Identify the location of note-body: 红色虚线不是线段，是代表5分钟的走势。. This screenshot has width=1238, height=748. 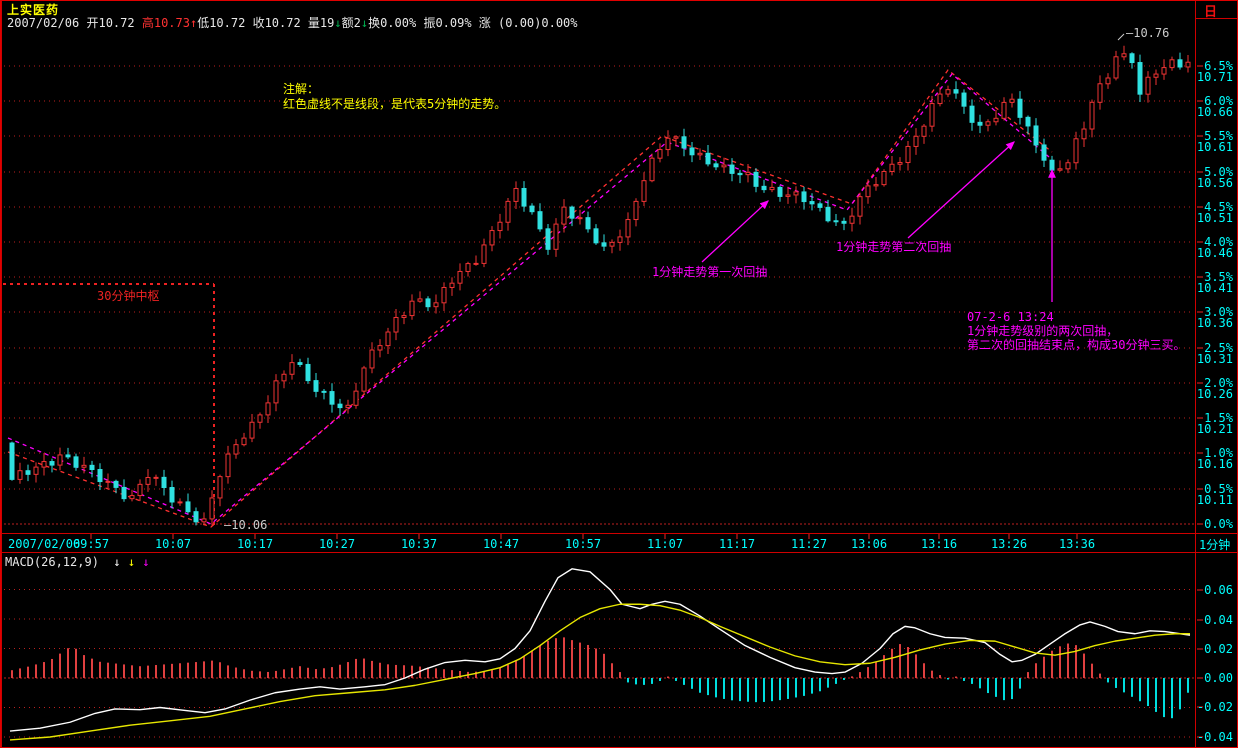
(394, 103).